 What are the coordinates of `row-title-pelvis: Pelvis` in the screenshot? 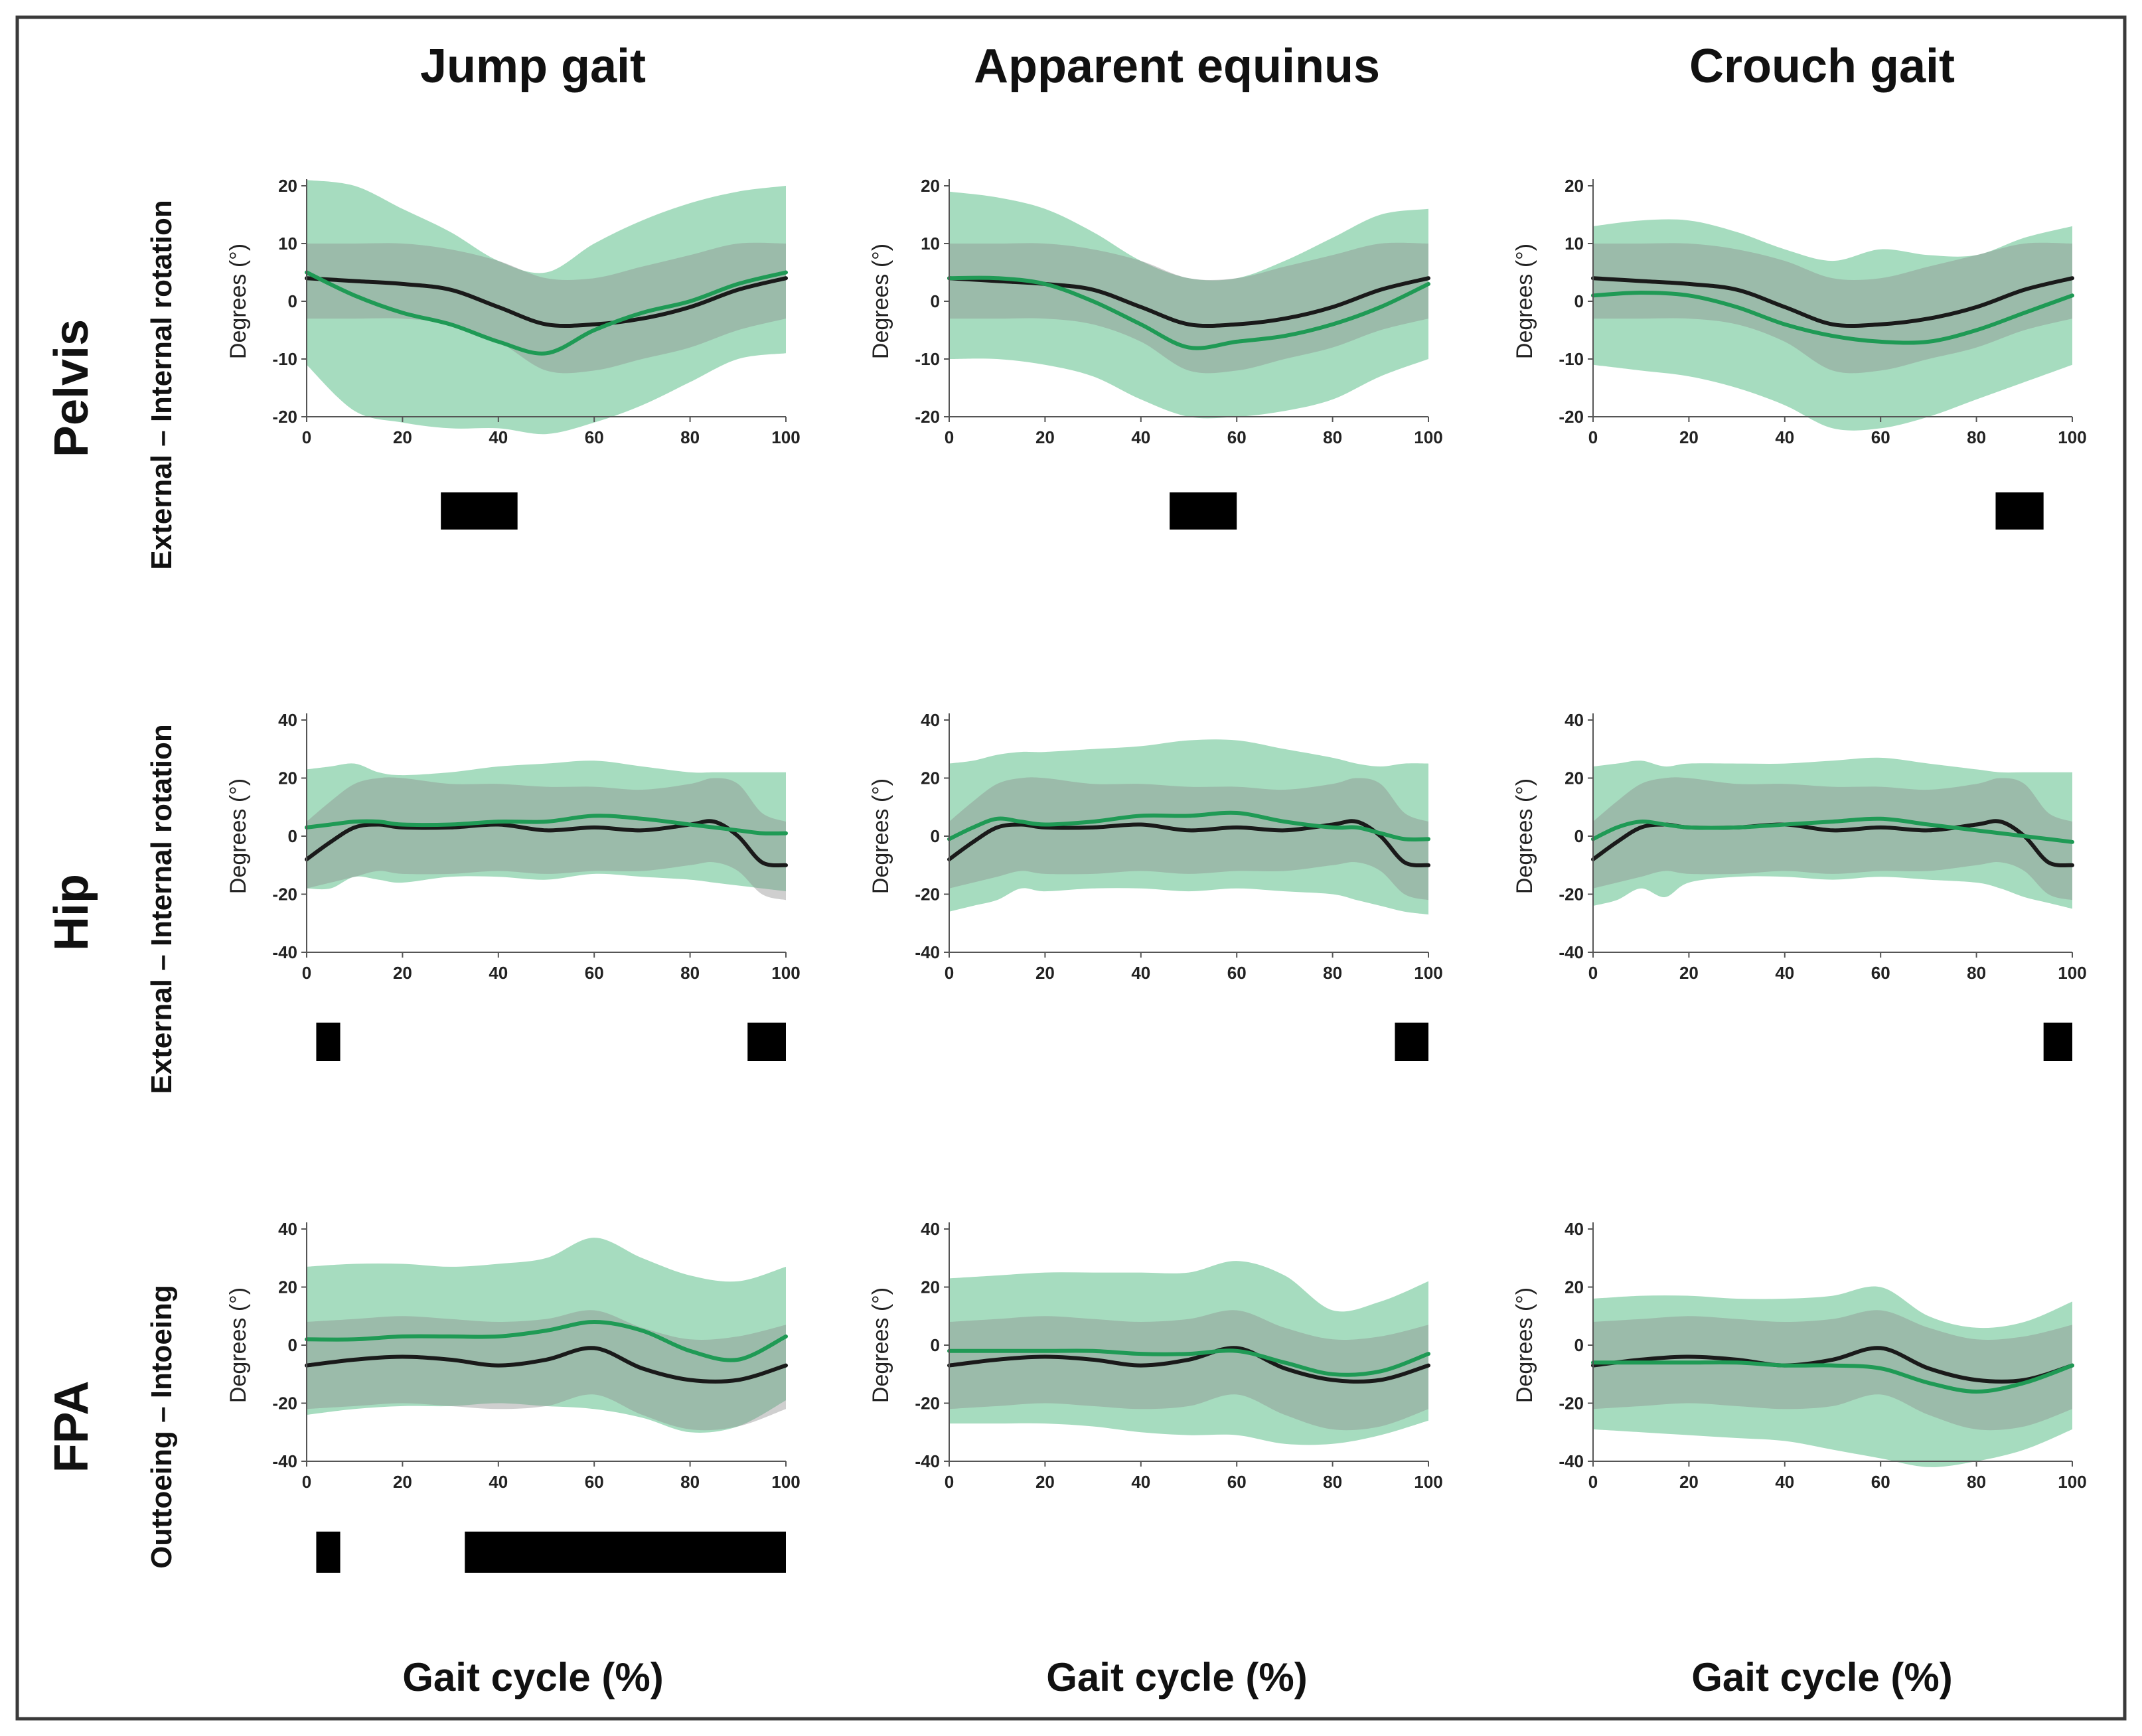 It's located at (71, 388).